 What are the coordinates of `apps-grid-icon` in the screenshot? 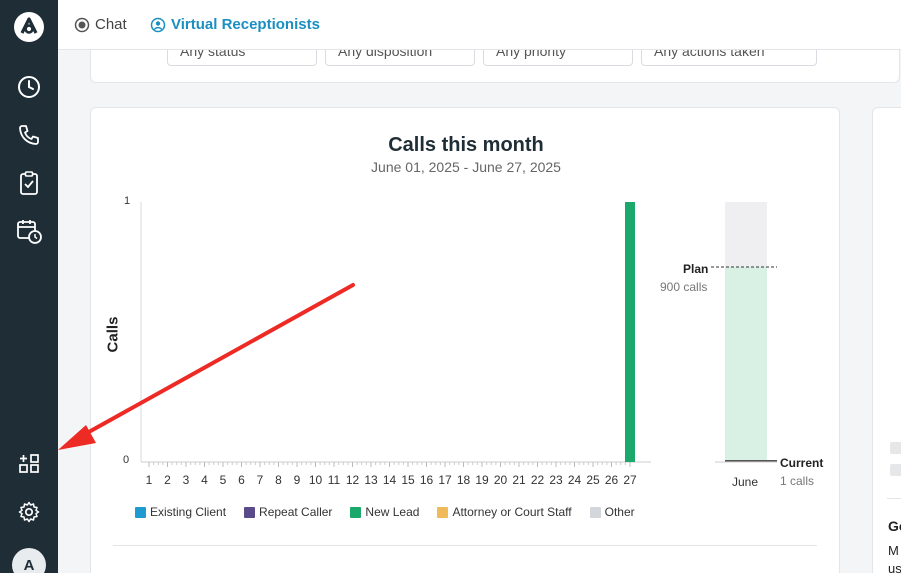 It's located at (29, 464).